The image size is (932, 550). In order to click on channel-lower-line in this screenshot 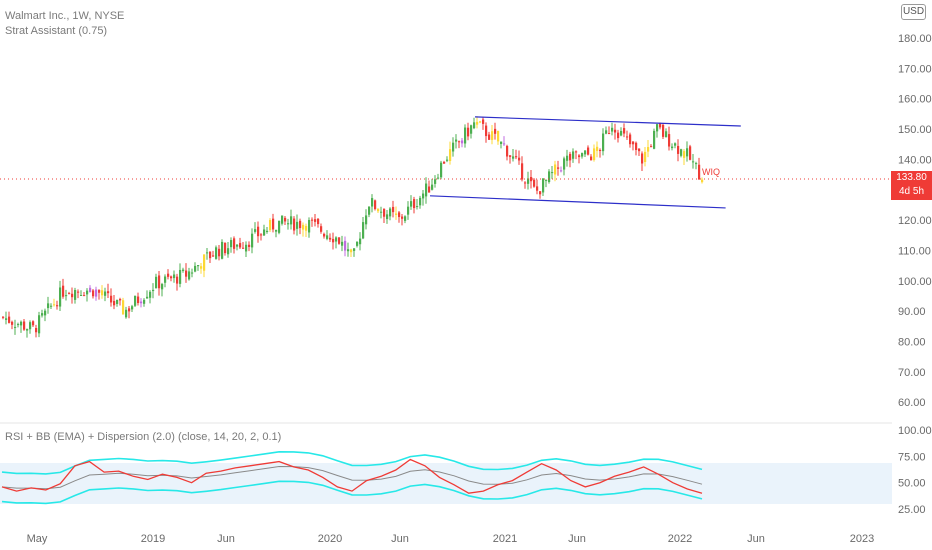, I will do `click(577, 202)`.